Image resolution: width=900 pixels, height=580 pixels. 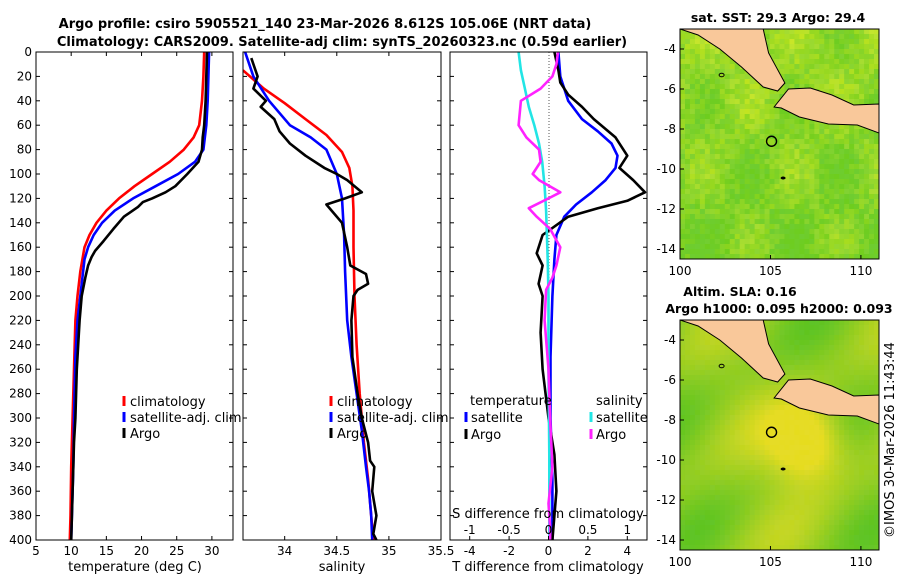 I want to click on y-tick-label: 240, so click(x=20, y=345).